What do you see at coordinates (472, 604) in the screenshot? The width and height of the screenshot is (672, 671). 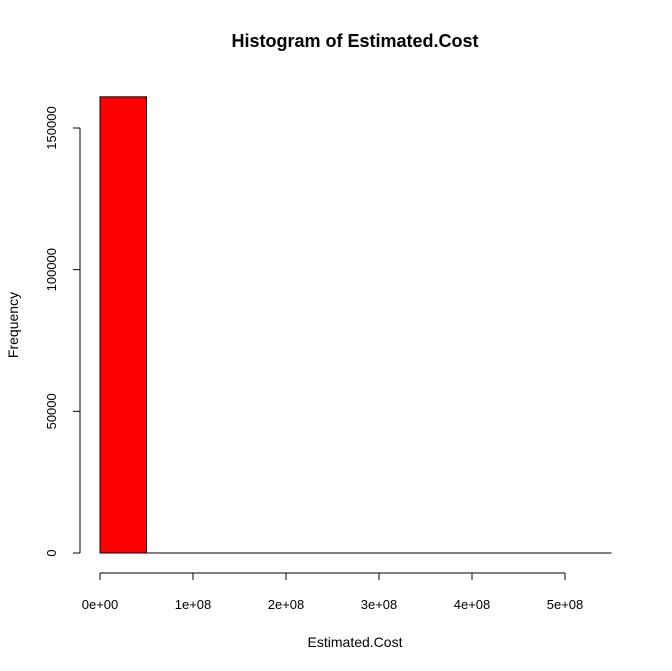 I see `x-tick-label-4: 4e+08` at bounding box center [472, 604].